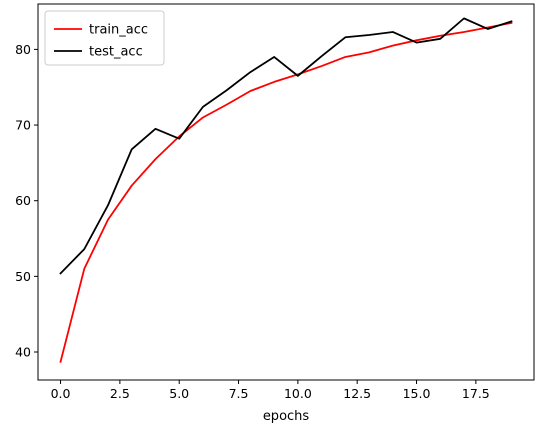 This screenshot has height=432, width=543. Describe the element at coordinates (23, 125) in the screenshot. I see `y-tick-label: 70` at that location.